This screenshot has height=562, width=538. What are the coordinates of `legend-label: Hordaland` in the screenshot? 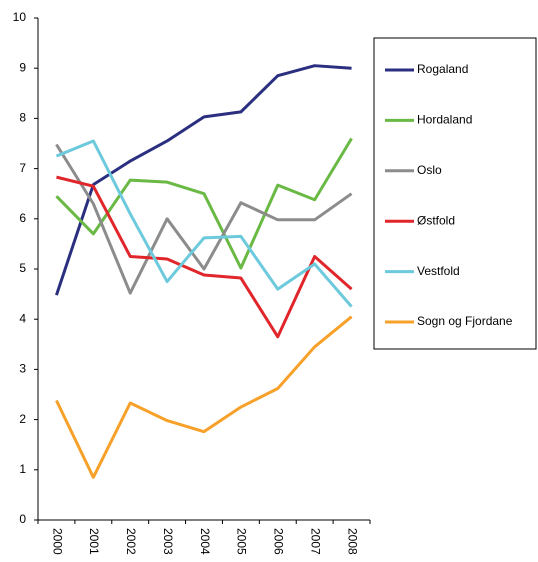 It's located at (444, 120).